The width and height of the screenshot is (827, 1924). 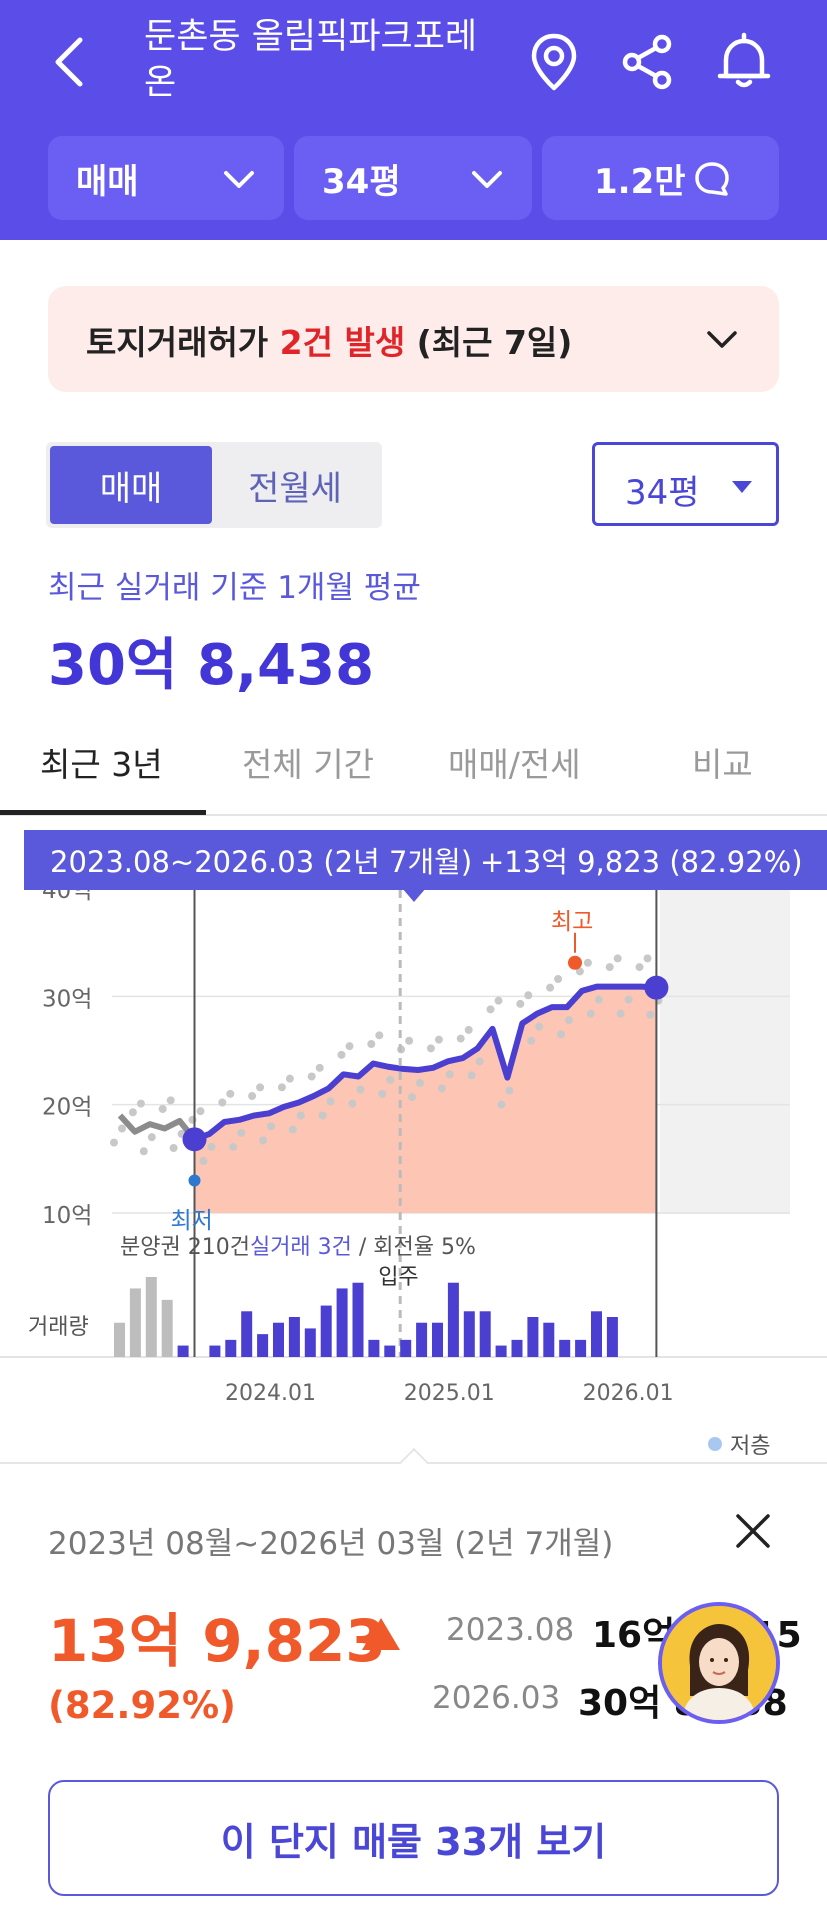 What do you see at coordinates (329, 342) in the screenshot?
I see `alert-text: 토지거래허가 2건 발생 (최근 7일)` at bounding box center [329, 342].